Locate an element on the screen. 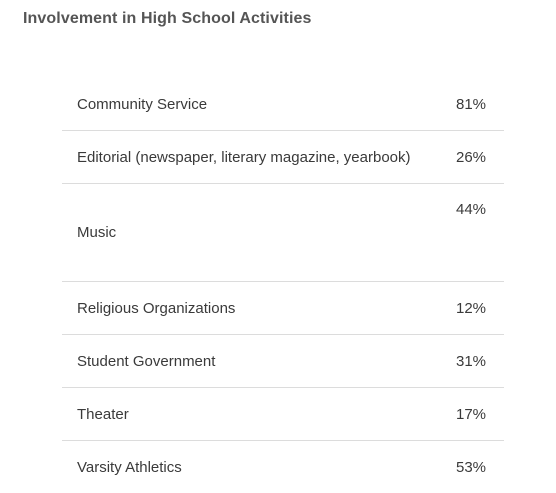 This screenshot has width=556, height=493. table-row: Religious Organizations 12% is located at coordinates (283, 308).